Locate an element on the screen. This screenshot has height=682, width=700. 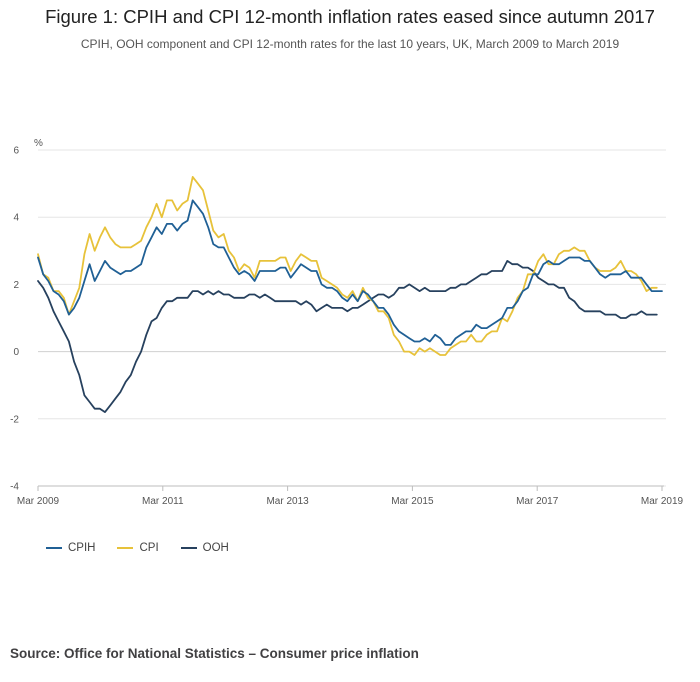
y-tick-label: 6 is located at coordinates (16, 151).